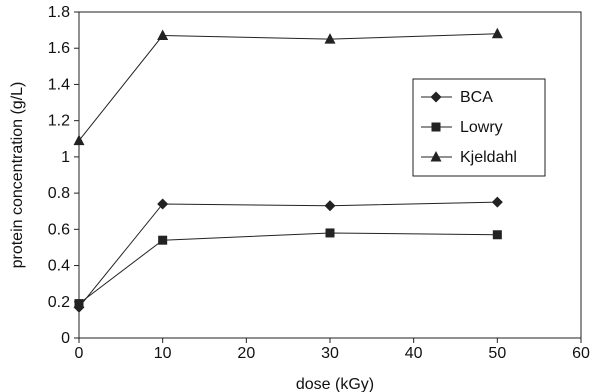 Image resolution: width=611 pixels, height=392 pixels. I want to click on y-tick-label: 1.6, so click(59, 48).